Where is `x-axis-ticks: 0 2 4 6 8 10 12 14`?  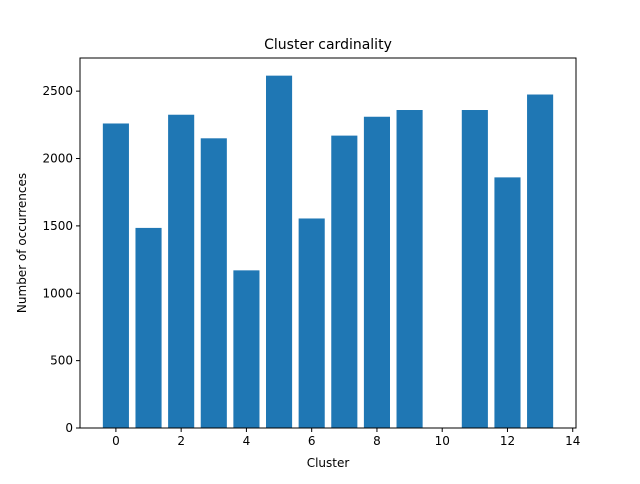 x-axis-ticks: 0 2 4 6 8 10 12 14 is located at coordinates (346, 438).